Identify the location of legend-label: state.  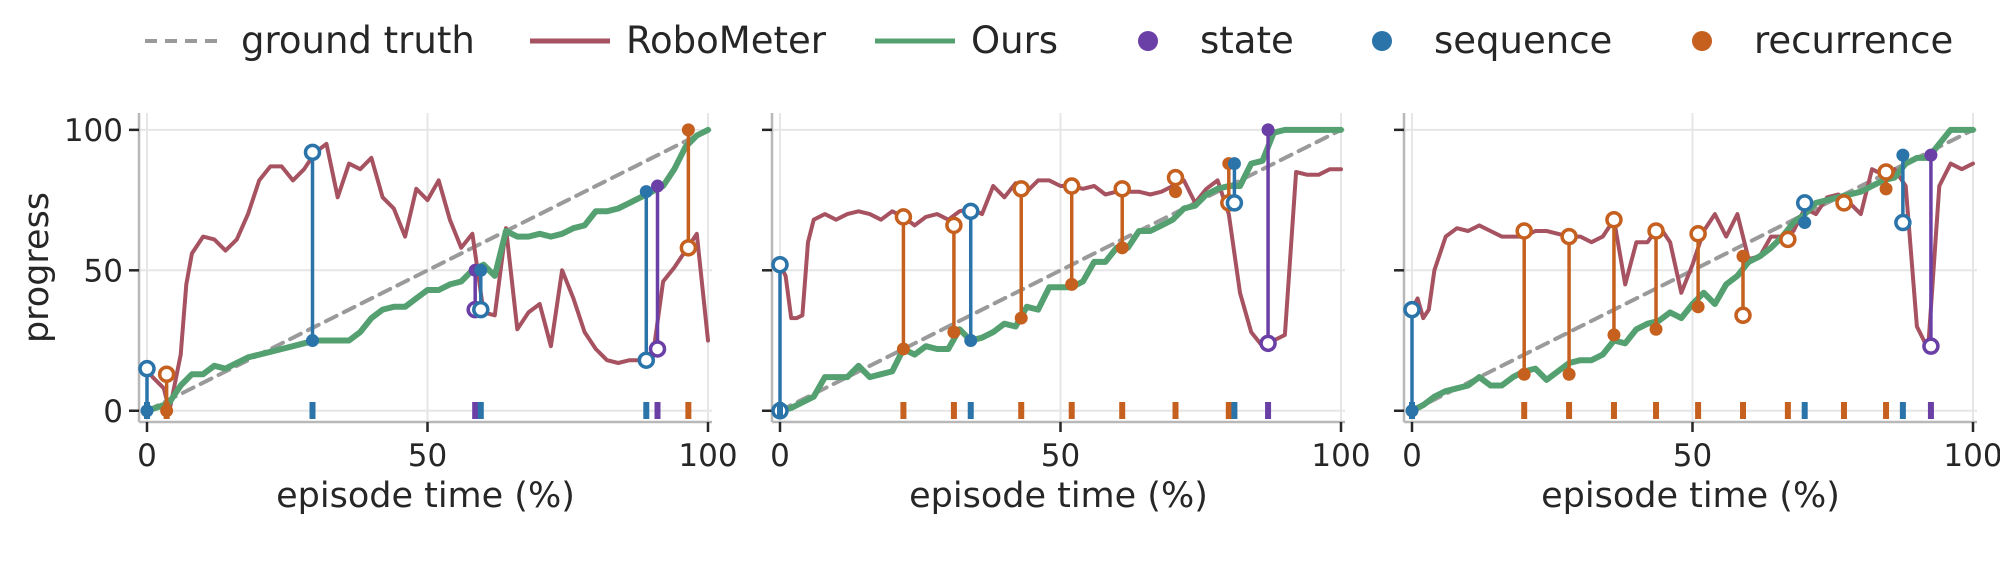
(1247, 40).